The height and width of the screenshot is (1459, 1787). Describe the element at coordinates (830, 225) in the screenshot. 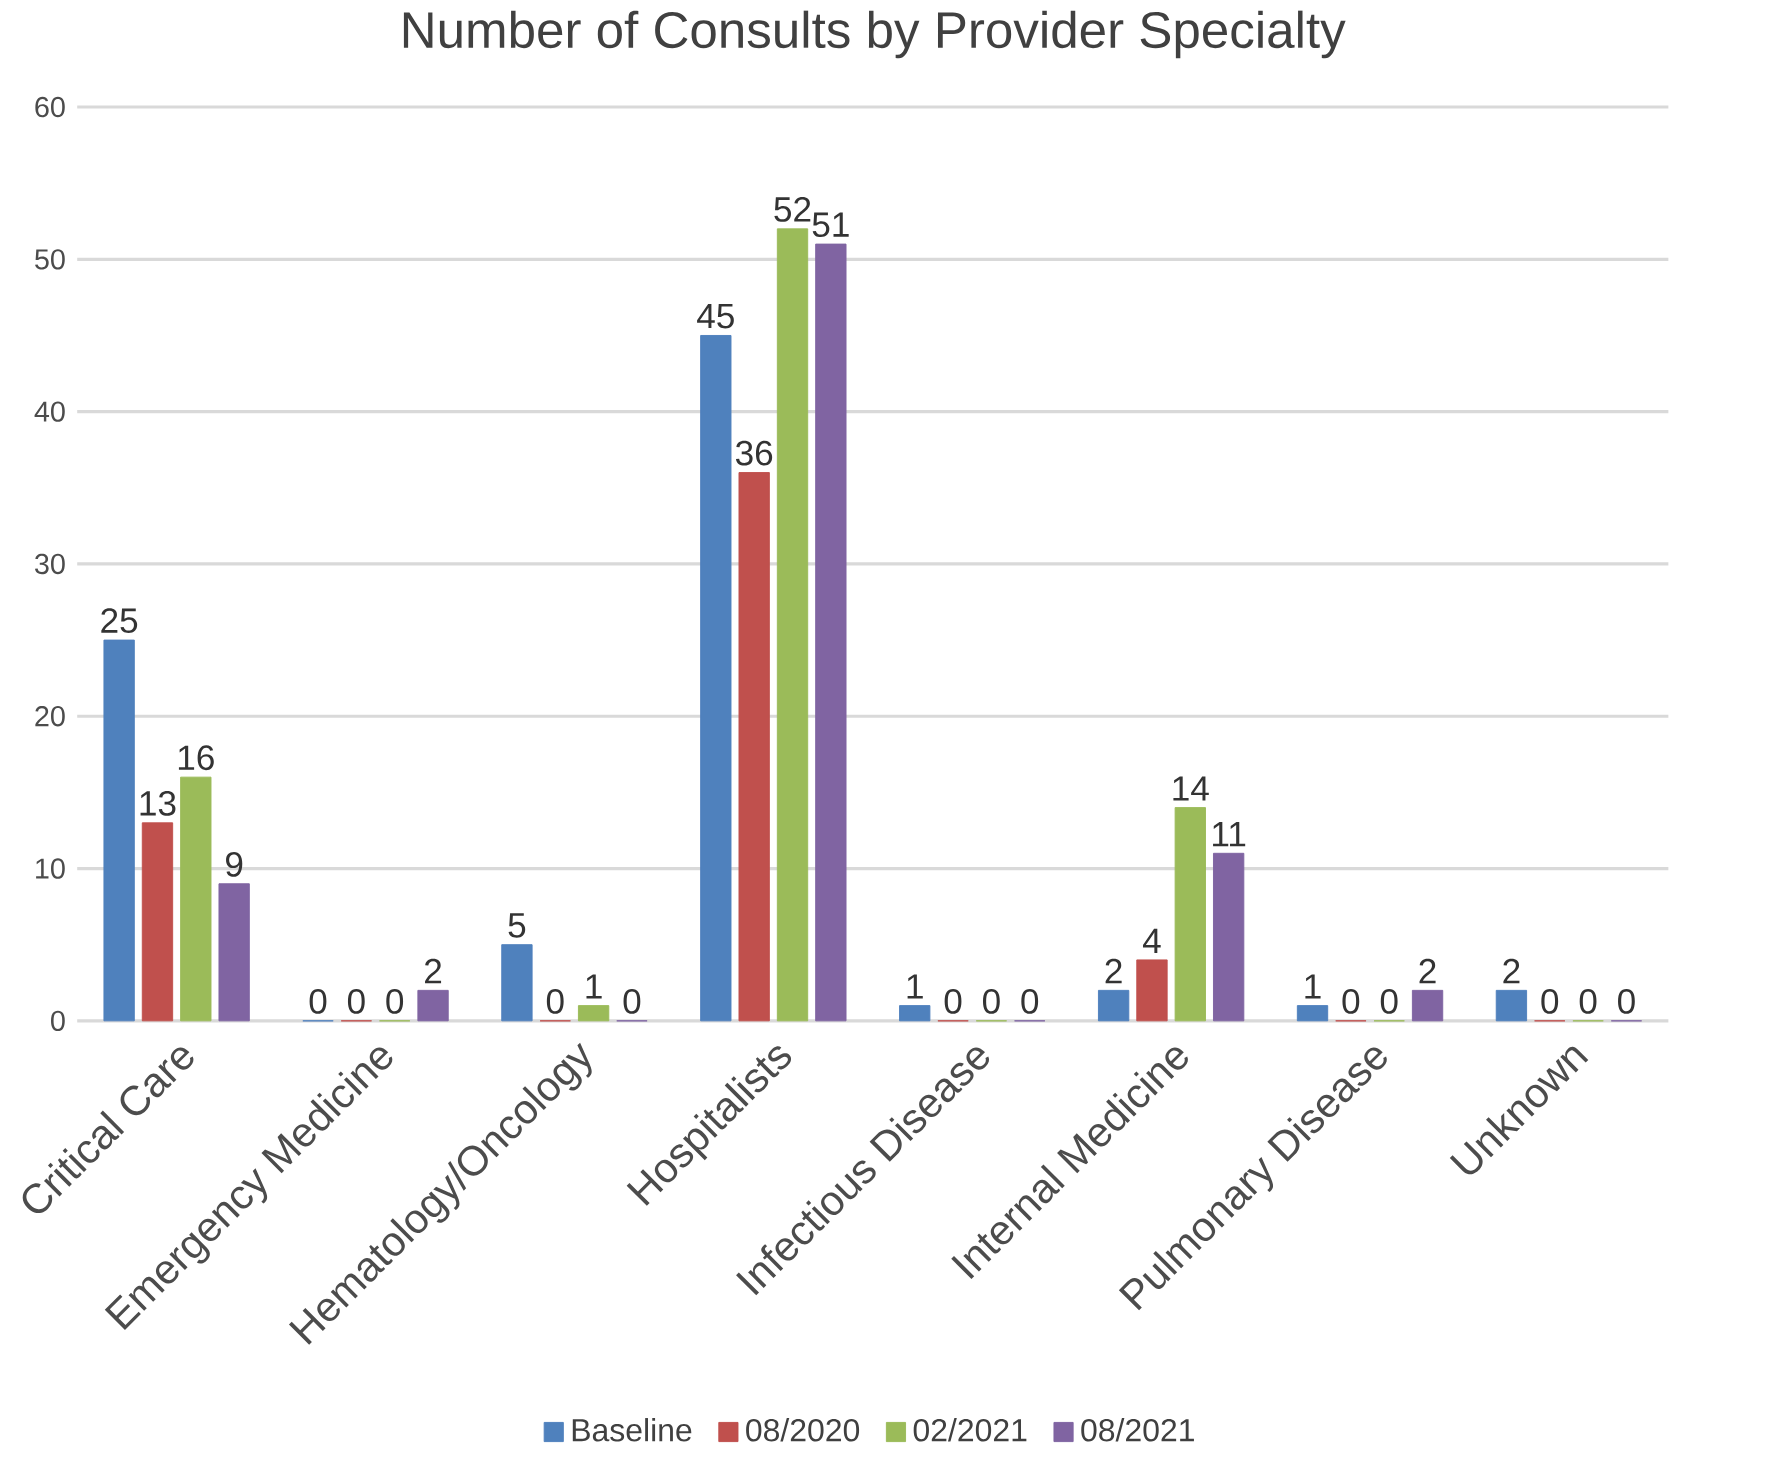

I see `data-label: 51` at that location.